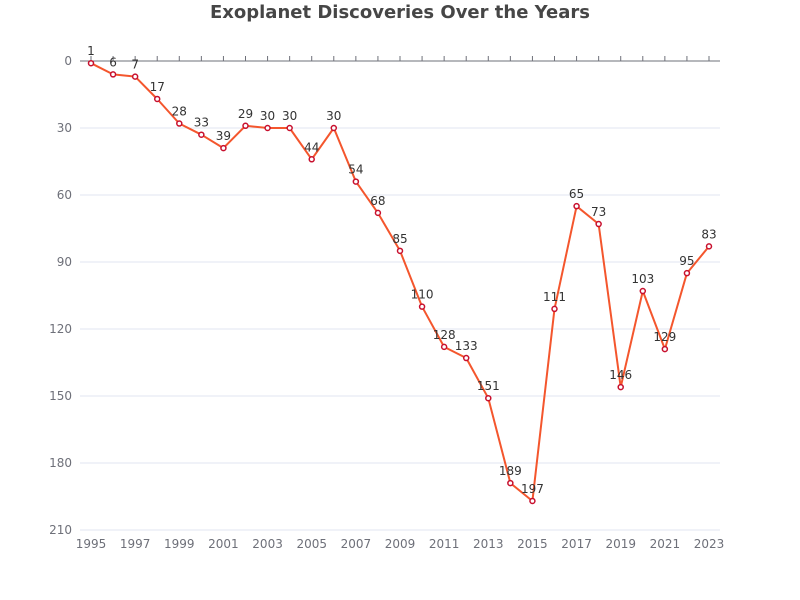 Image resolution: width=800 pixels, height=600 pixels. What do you see at coordinates (179, 112) in the screenshot?
I see `data-label: 28` at bounding box center [179, 112].